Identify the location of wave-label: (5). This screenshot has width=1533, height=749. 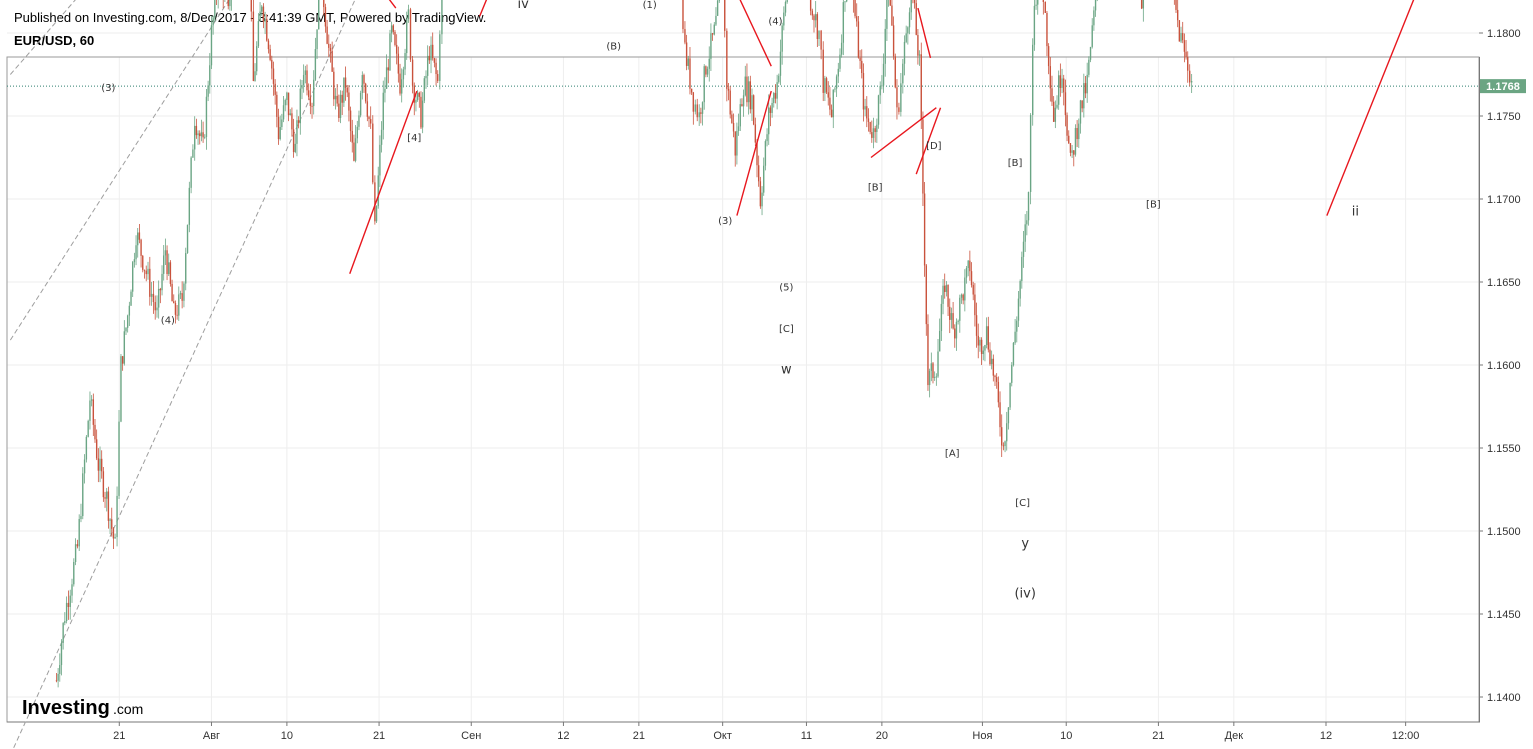
(786, 287).